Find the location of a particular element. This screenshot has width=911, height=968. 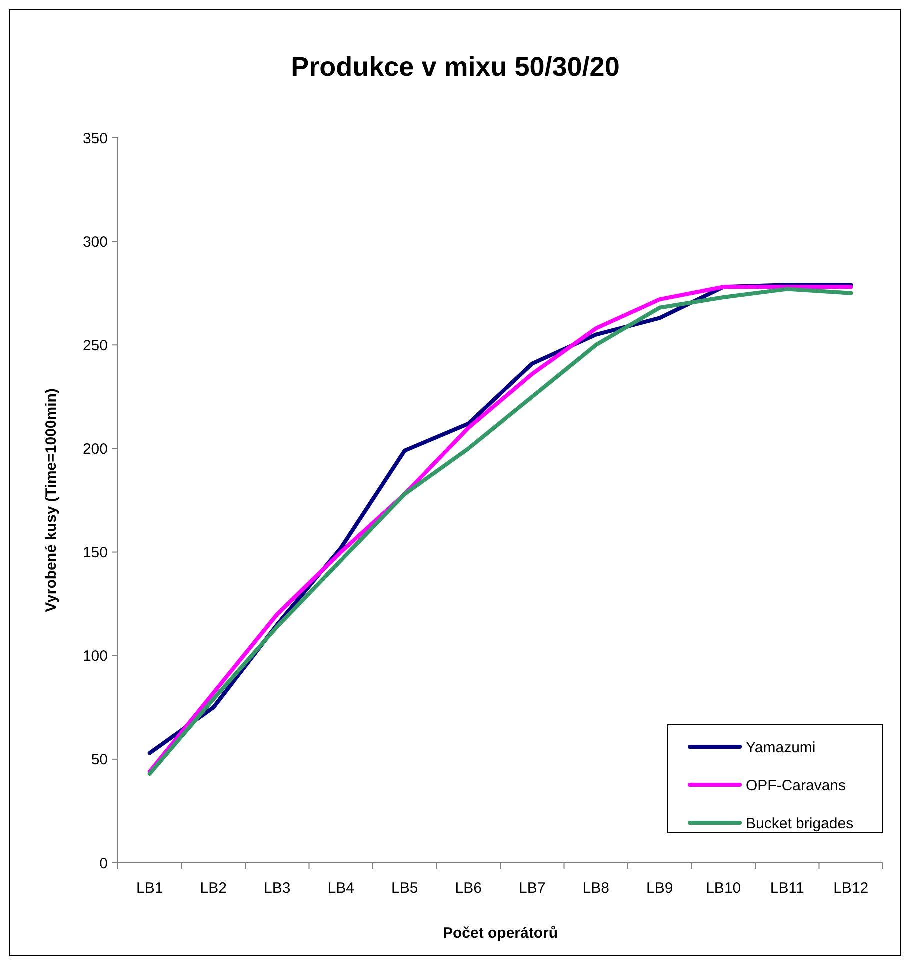

x-tick-label: LB6 is located at coordinates (468, 888).